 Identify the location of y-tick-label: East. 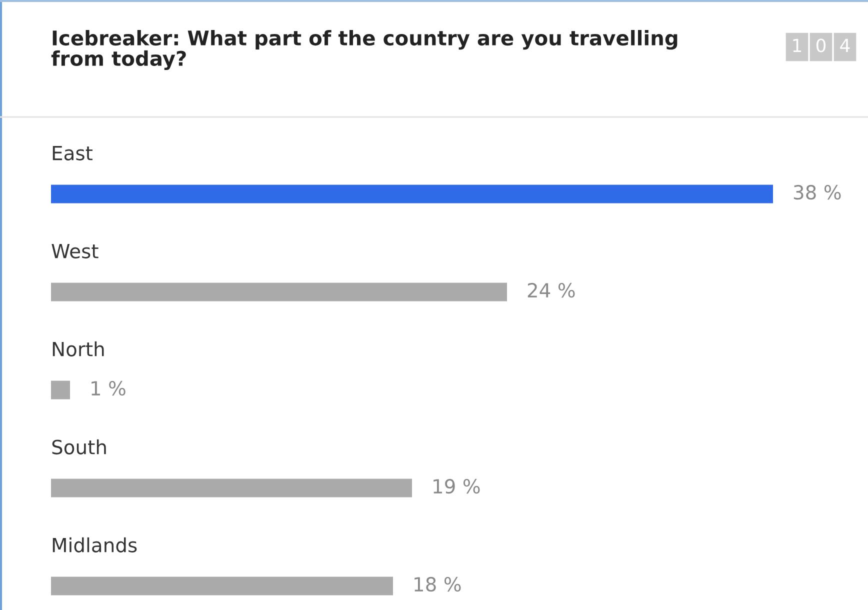
(72, 153).